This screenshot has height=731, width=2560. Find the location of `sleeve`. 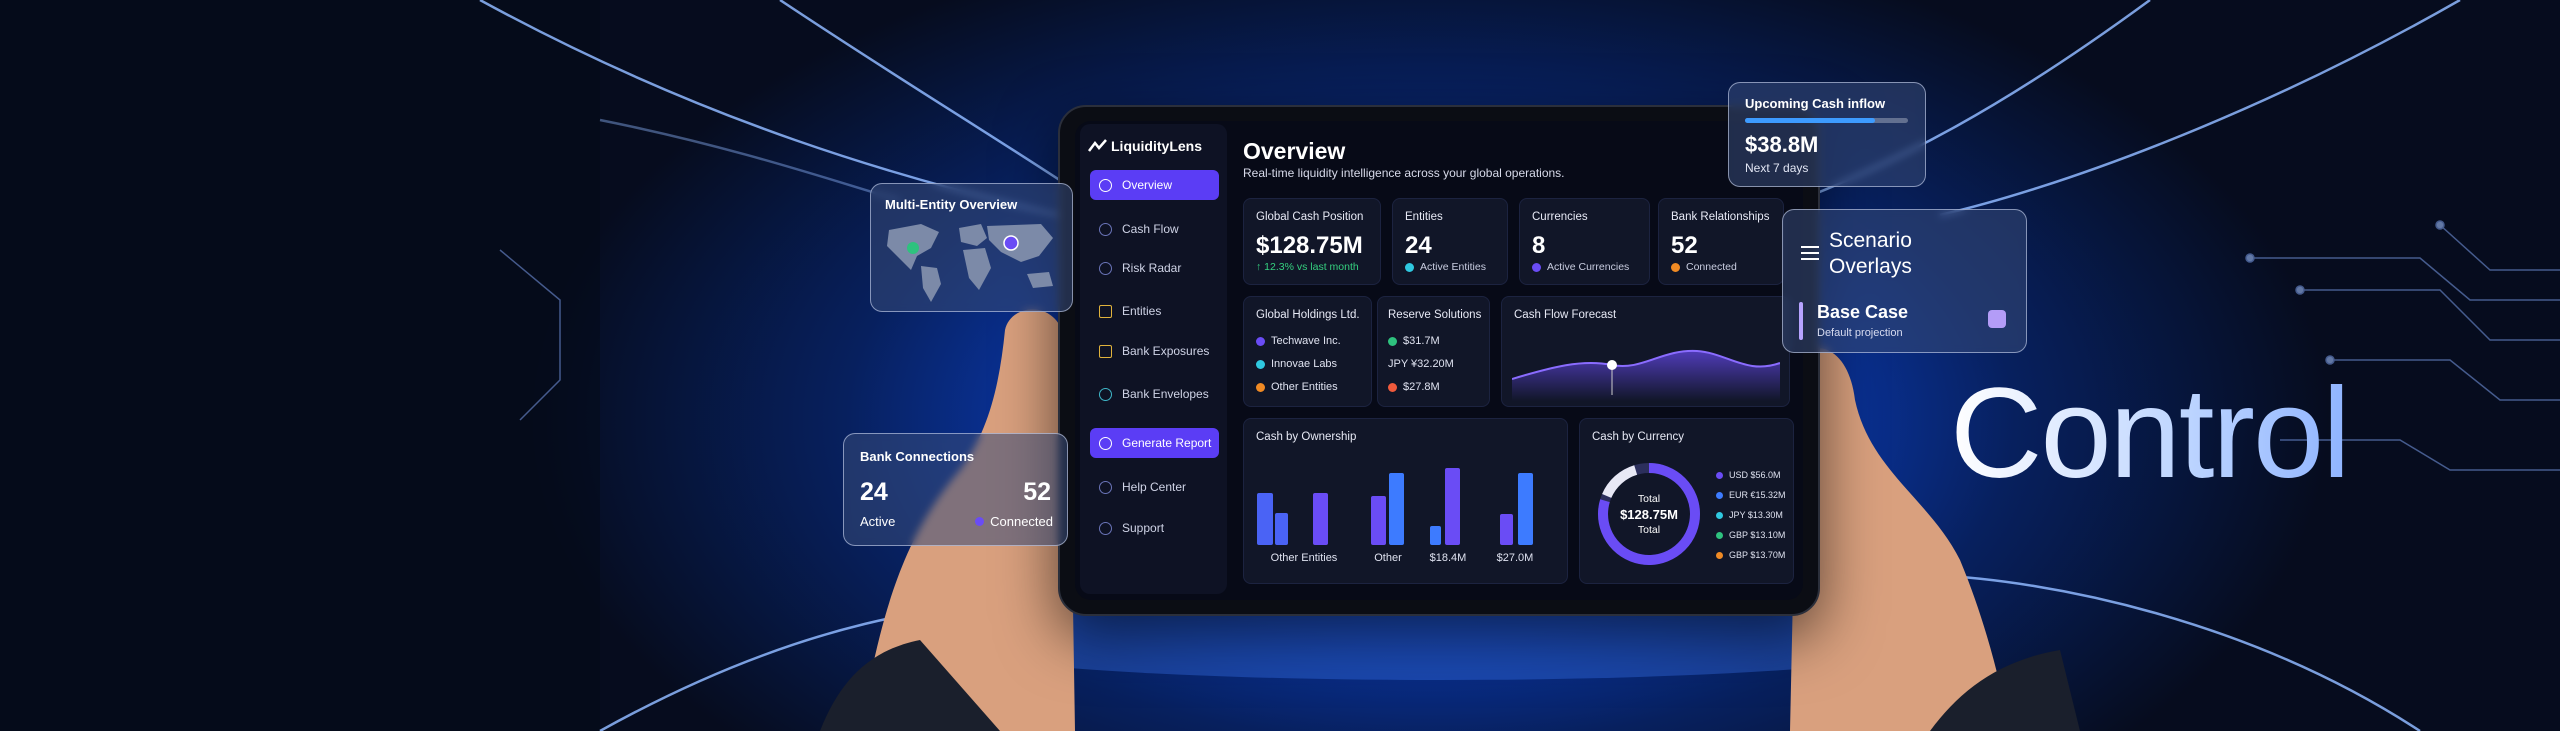

sleeve is located at coordinates (2005, 690).